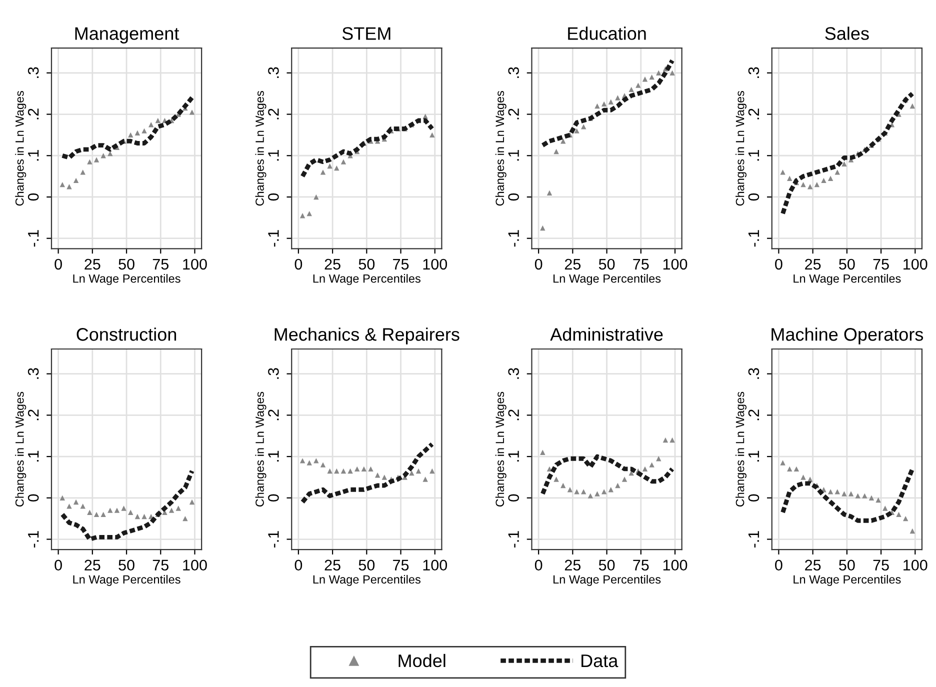 The width and height of the screenshot is (936, 687). What do you see at coordinates (606, 334) in the screenshot?
I see `chart-title: Administrative` at bounding box center [606, 334].